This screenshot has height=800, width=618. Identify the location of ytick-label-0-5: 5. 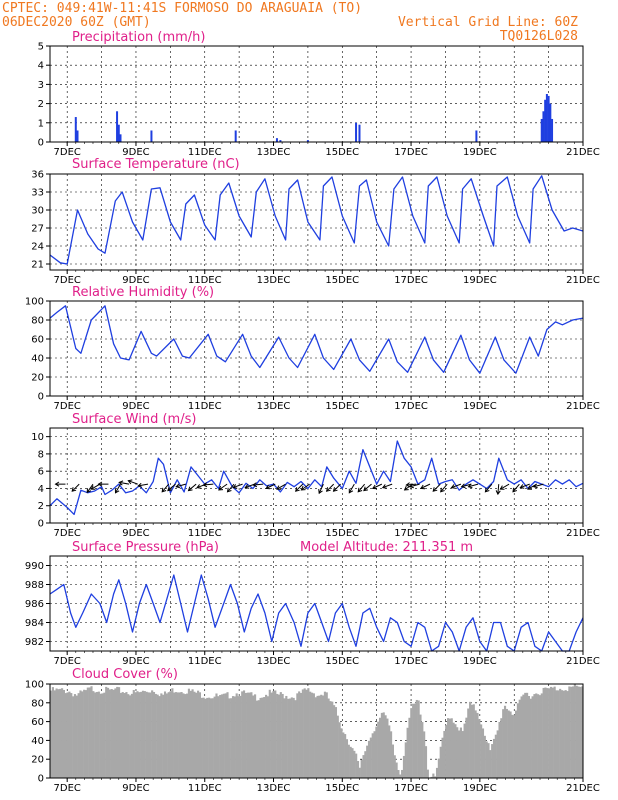
(41, 47).